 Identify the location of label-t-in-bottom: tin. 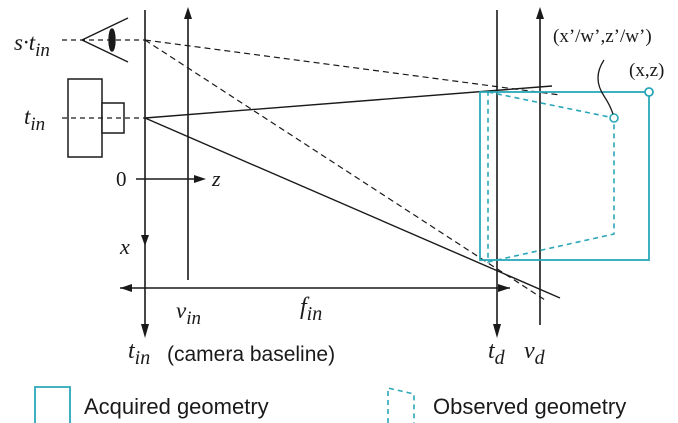
(139, 353).